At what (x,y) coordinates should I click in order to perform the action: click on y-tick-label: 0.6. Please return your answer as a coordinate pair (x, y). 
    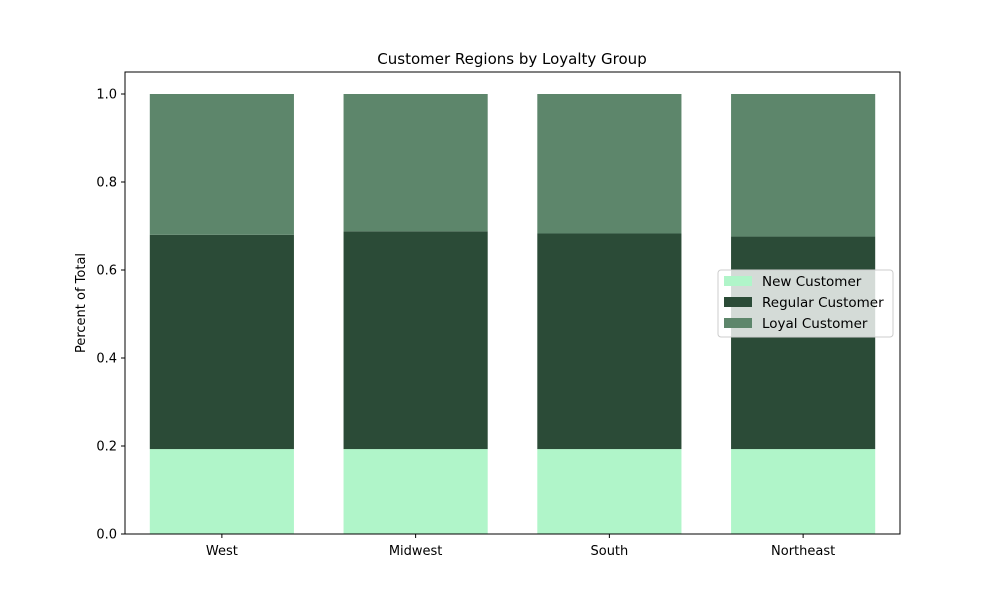
    Looking at the image, I should click on (106, 271).